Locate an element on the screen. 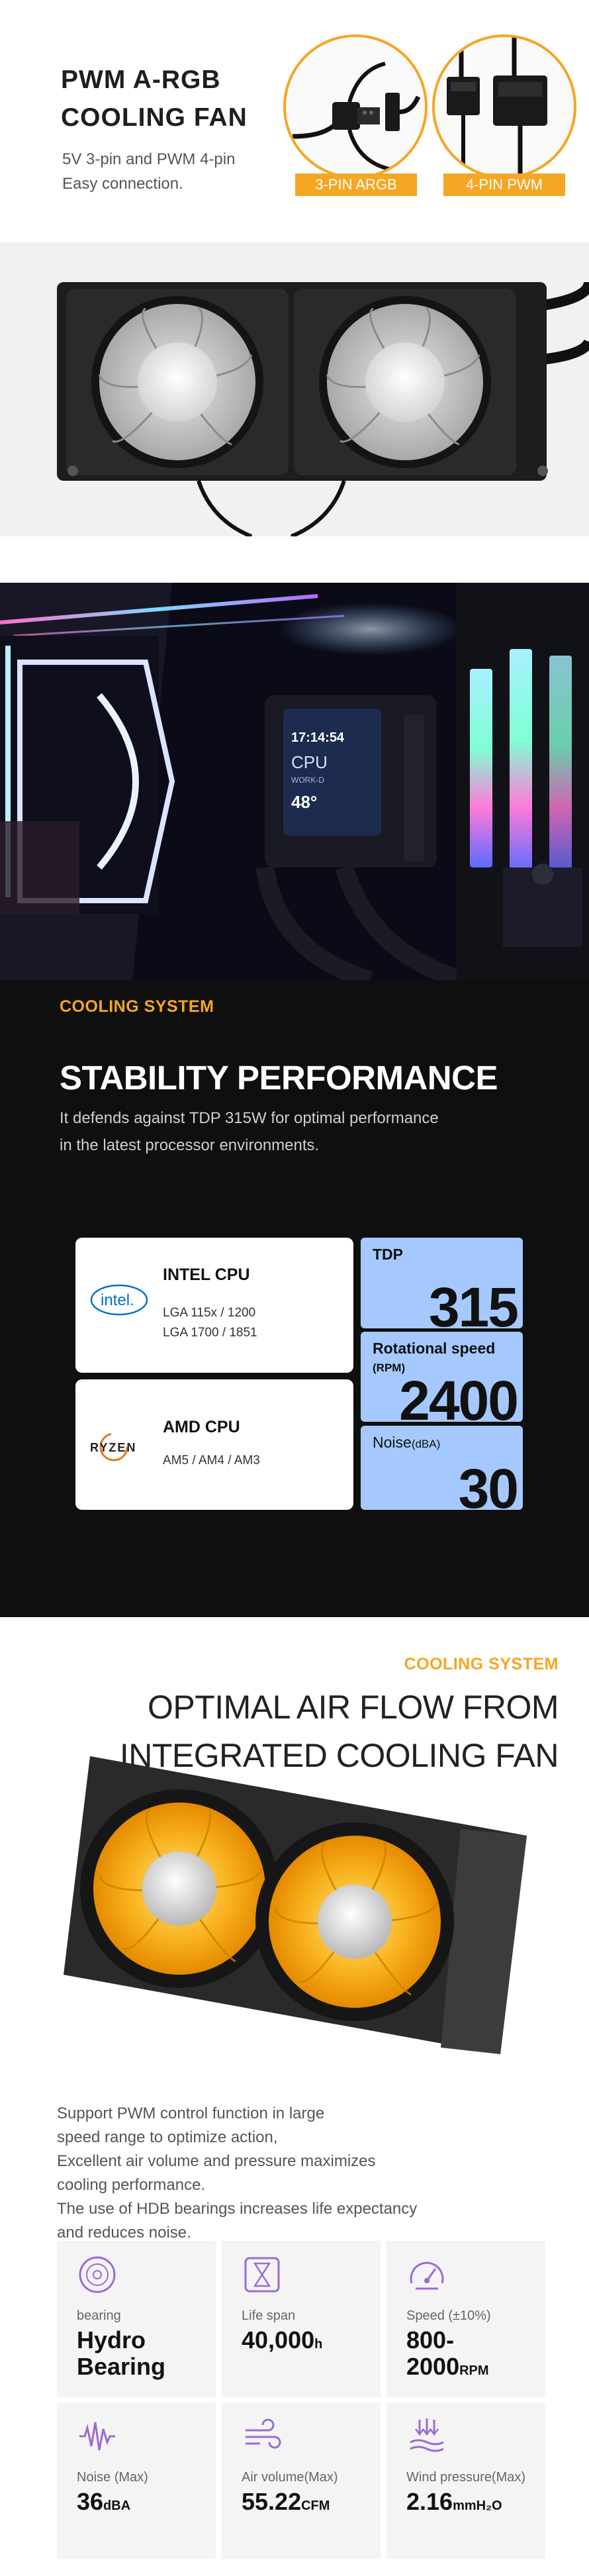 The image size is (589, 2576). tdp-value: 315 is located at coordinates (473, 1302).